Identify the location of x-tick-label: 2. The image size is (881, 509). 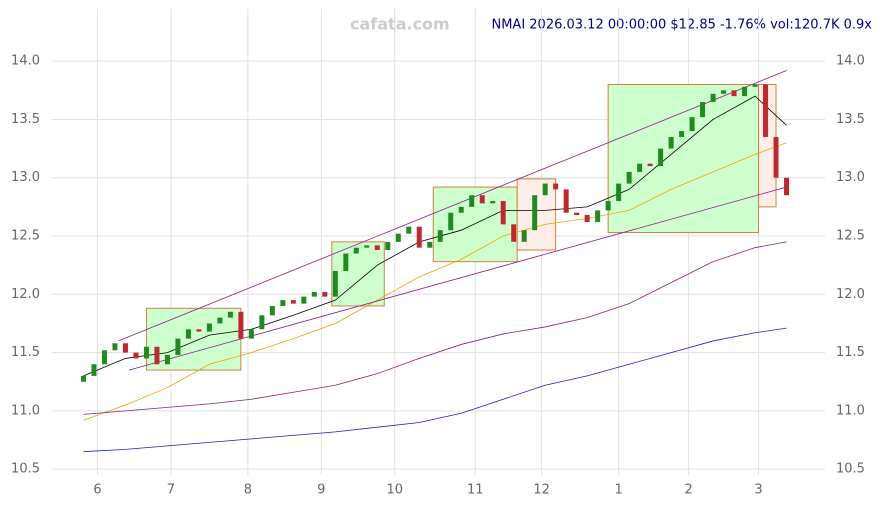
(688, 490).